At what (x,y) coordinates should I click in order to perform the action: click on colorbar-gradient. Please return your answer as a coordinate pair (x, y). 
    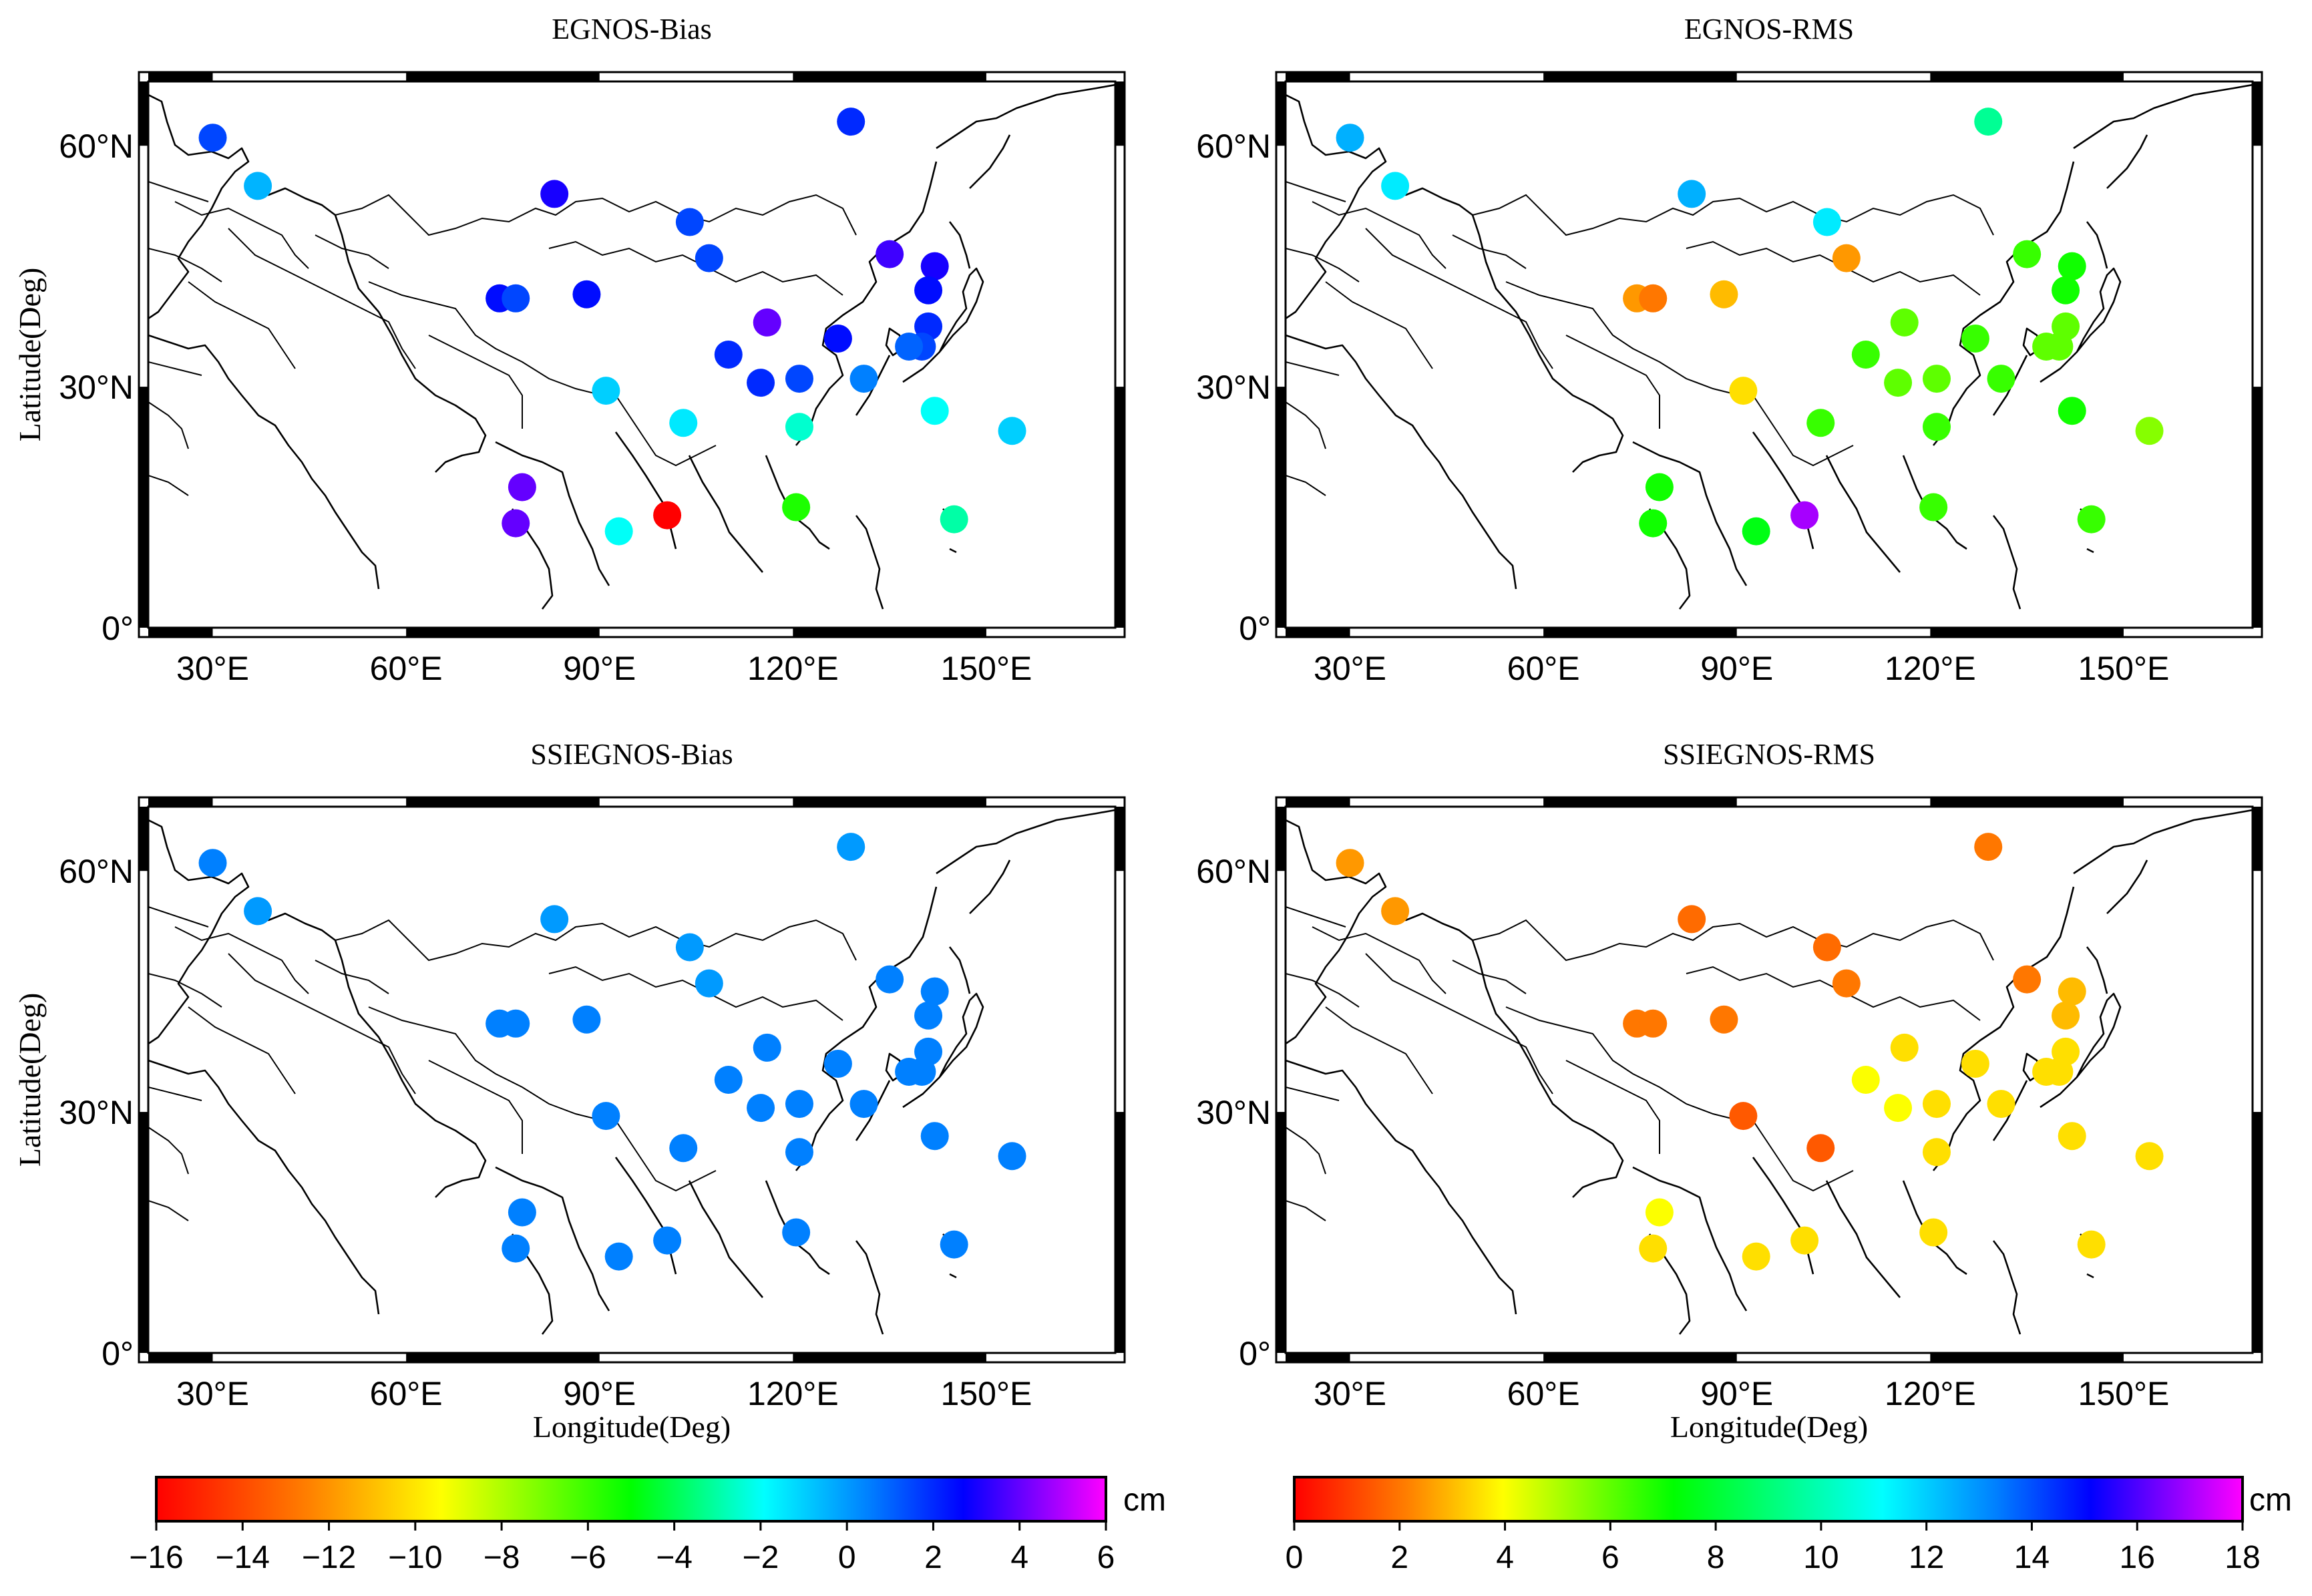
    Looking at the image, I should click on (631, 1500).